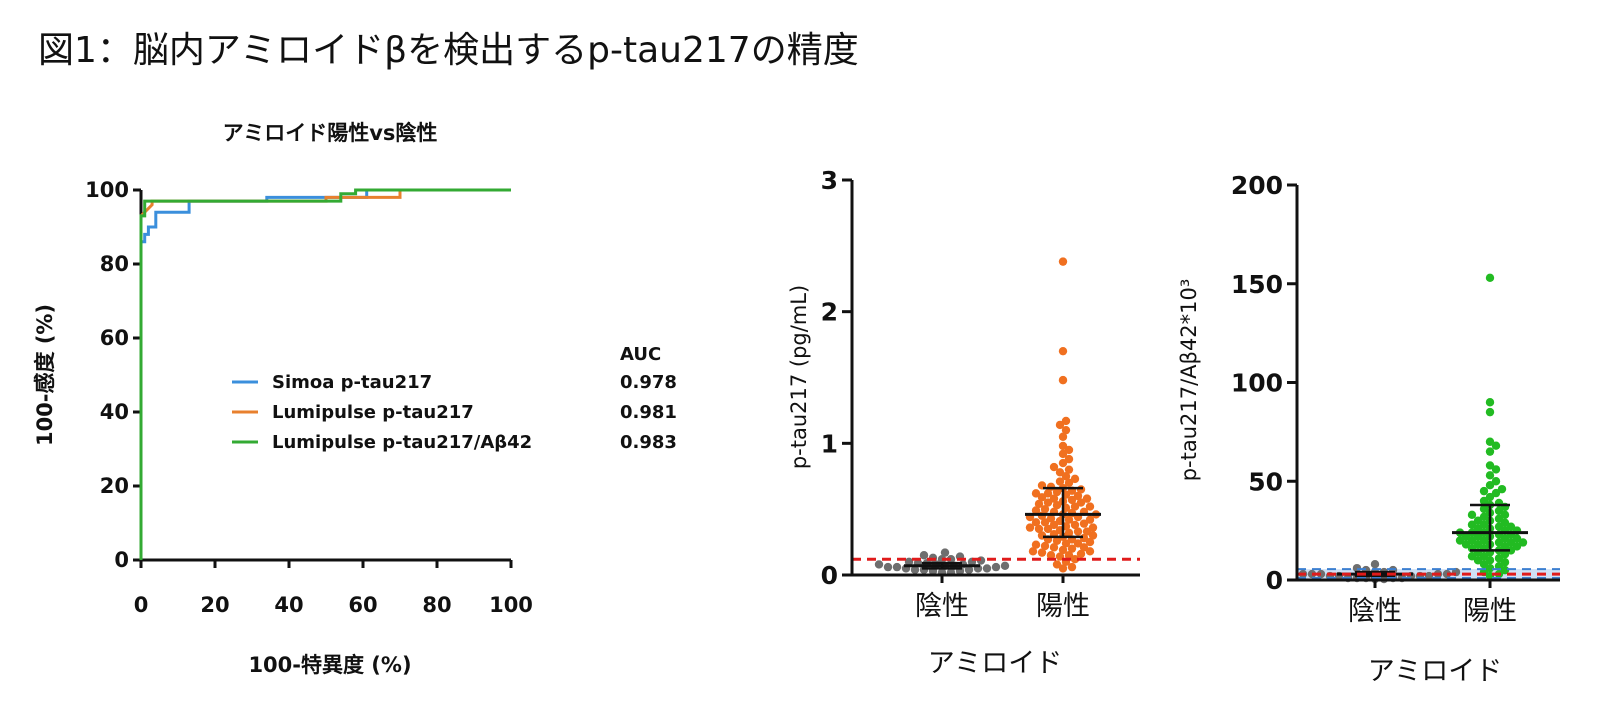  I want to click on figure-title: 図1：脳内アミロイドβを検出するp-tau217の精度, so click(448, 50).